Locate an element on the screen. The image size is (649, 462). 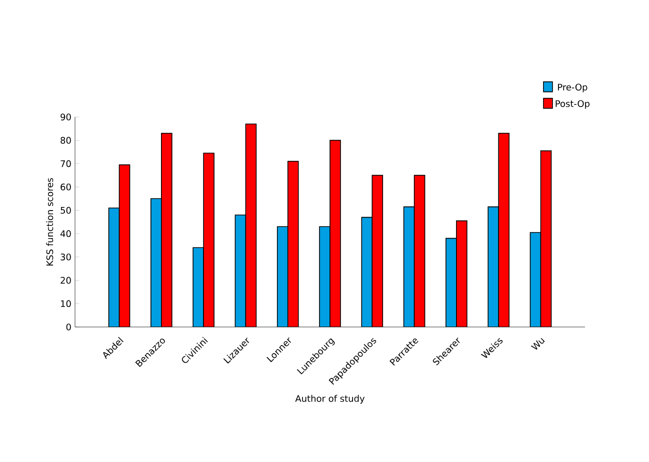
y-axis-title: KSS function scores is located at coordinates (50, 222).